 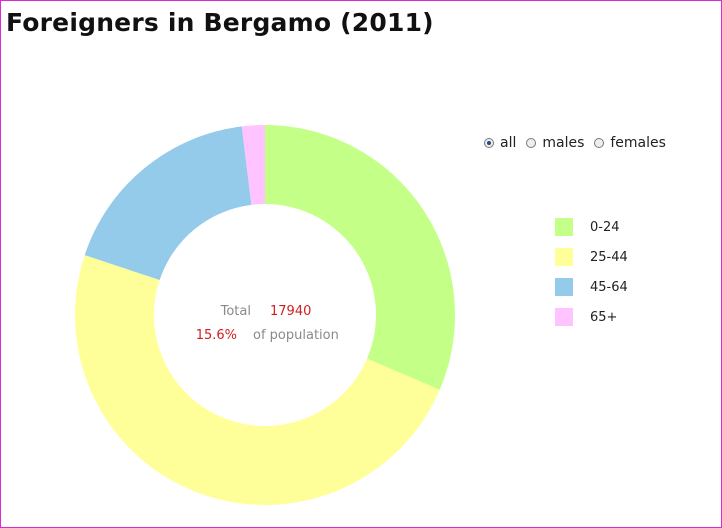 What do you see at coordinates (220, 22) in the screenshot?
I see `page-title: Foreigners in Bergamo (2011)` at bounding box center [220, 22].